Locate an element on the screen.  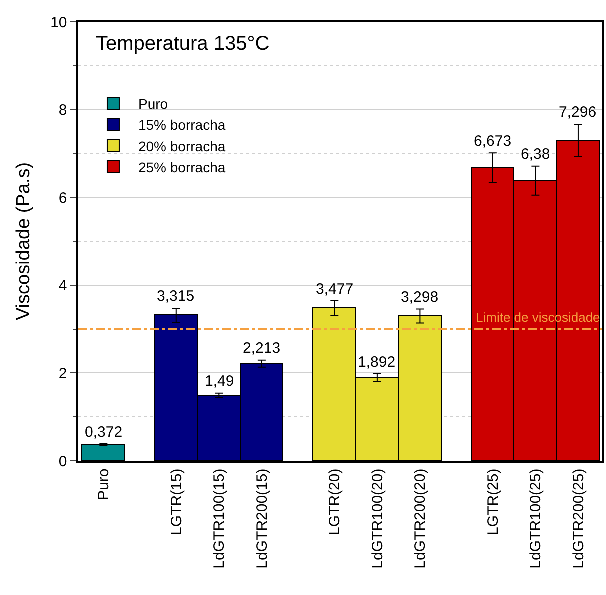
y-tick-label: 6 is located at coordinates (63, 198).